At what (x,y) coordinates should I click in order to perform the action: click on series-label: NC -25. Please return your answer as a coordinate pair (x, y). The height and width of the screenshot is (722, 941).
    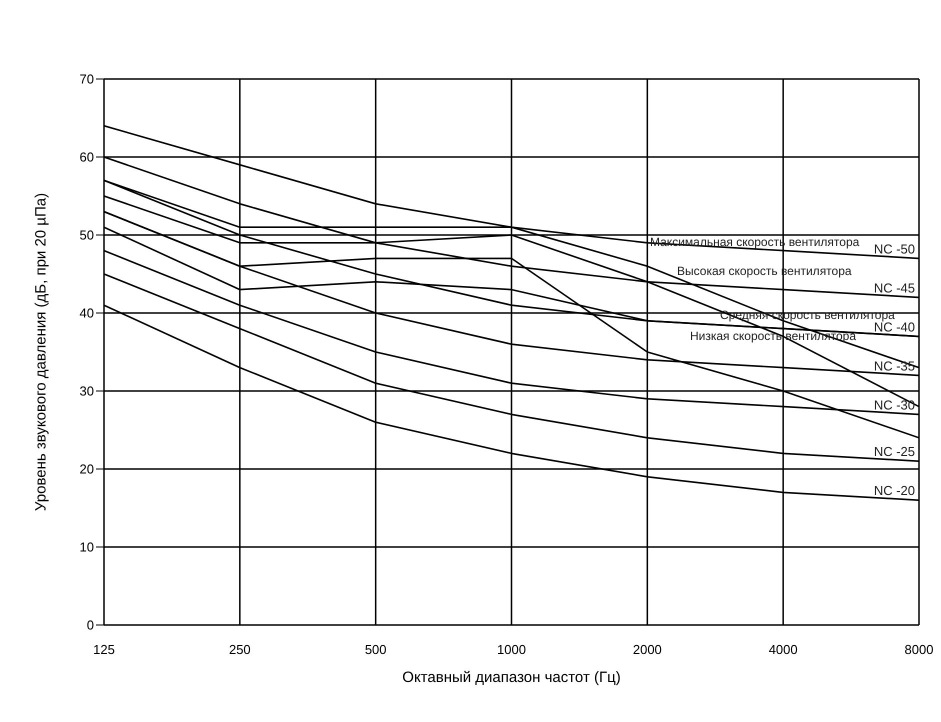
    Looking at the image, I should click on (894, 452).